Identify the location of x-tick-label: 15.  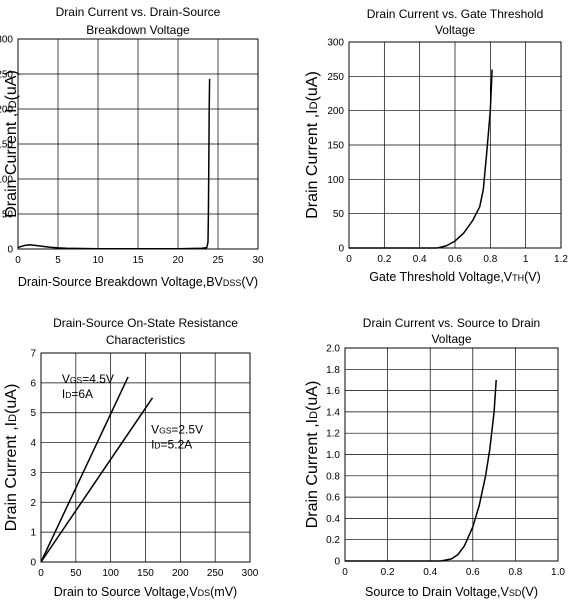
(138, 260).